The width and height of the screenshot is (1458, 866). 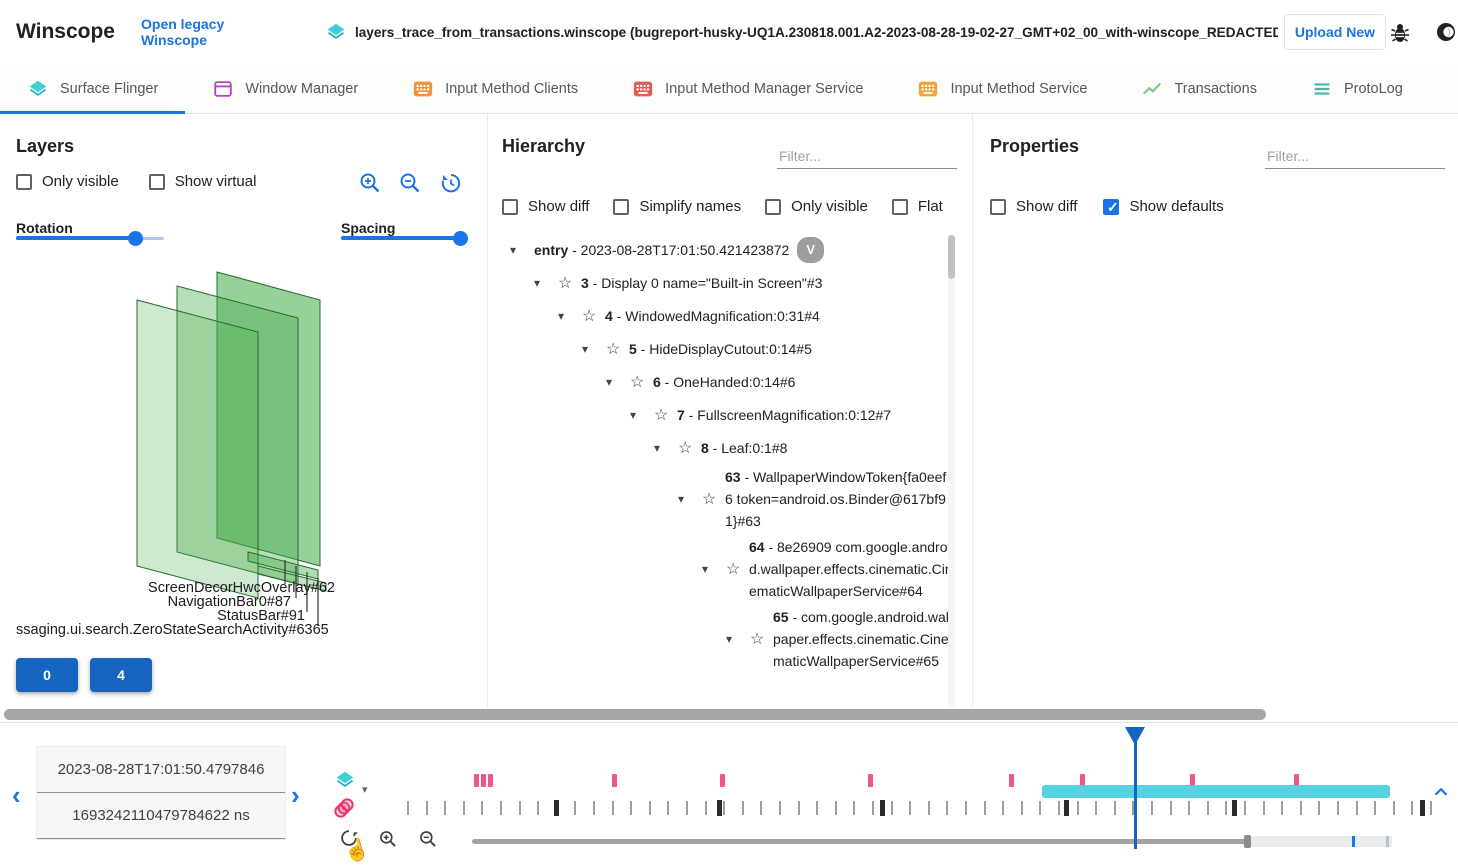 What do you see at coordinates (202, 181) in the screenshot?
I see `show-virtual-checkbox: Show virtual` at bounding box center [202, 181].